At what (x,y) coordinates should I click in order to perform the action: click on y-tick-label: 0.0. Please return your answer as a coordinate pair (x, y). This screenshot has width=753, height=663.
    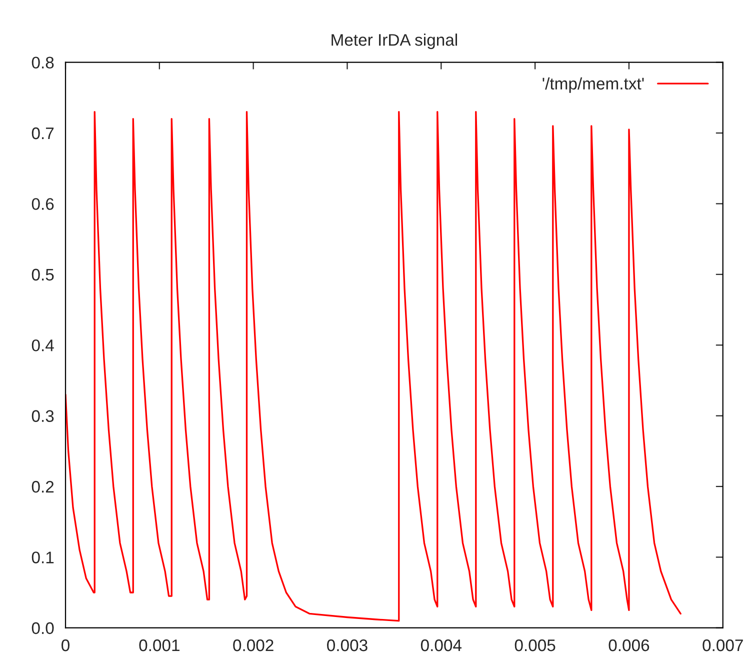
    Looking at the image, I should click on (43, 628).